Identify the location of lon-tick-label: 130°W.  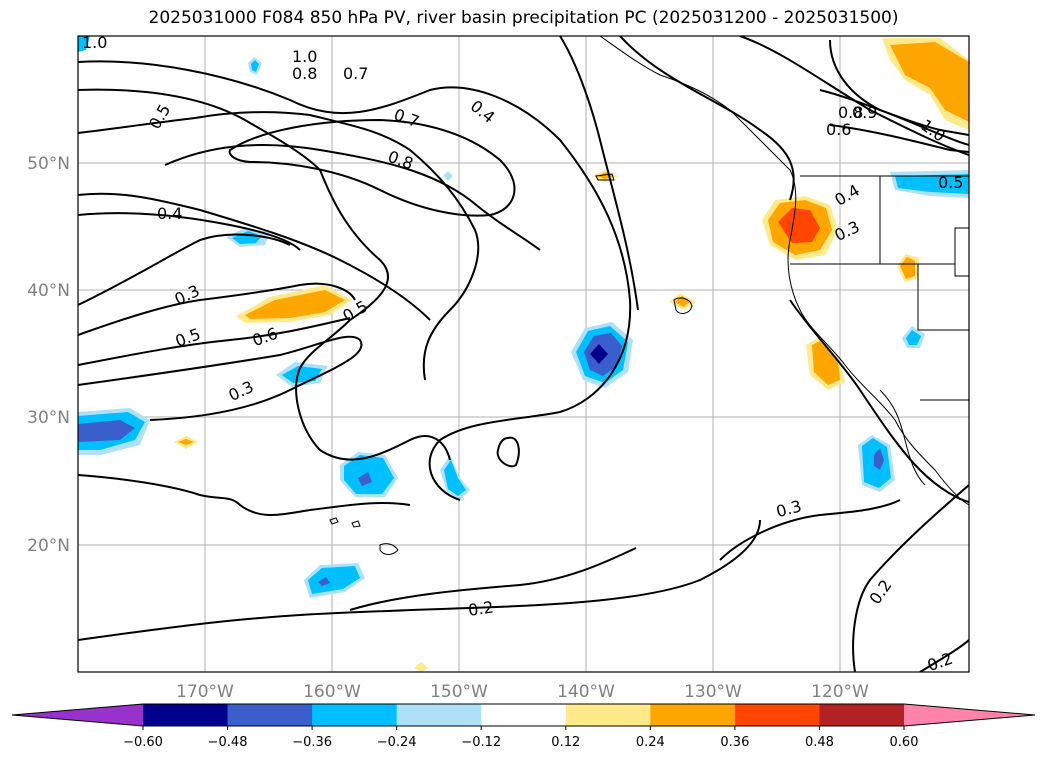
(713, 692).